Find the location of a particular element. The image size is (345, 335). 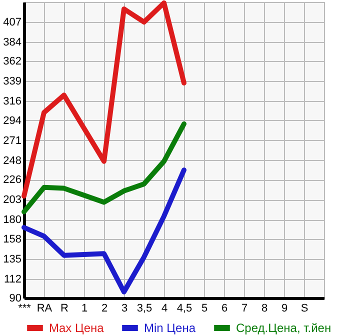

legend-label: Max Цена is located at coordinates (76, 328).